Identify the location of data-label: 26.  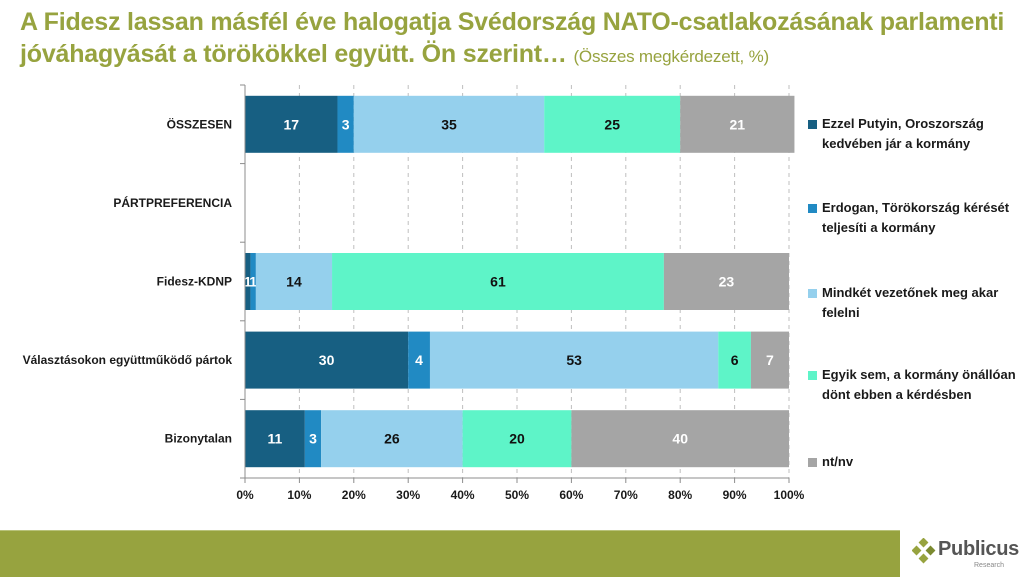
(392, 439).